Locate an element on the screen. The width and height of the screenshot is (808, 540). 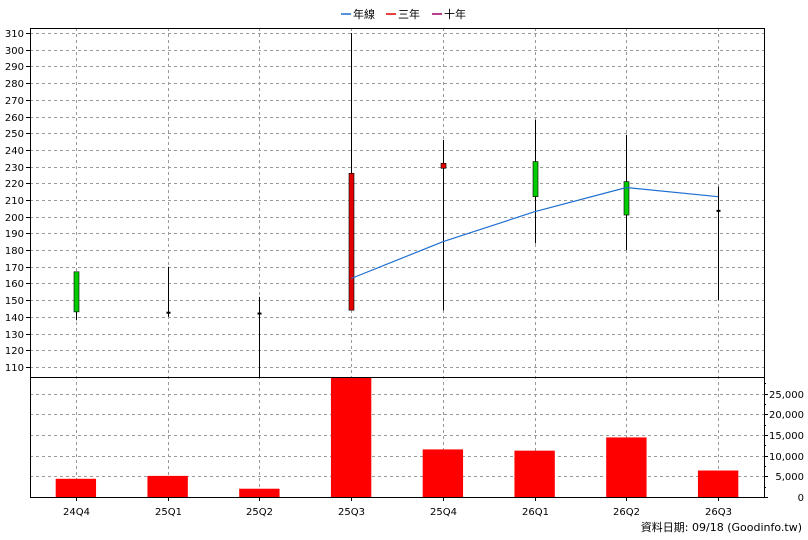
candle-body-24Q4 is located at coordinates (76, 292).